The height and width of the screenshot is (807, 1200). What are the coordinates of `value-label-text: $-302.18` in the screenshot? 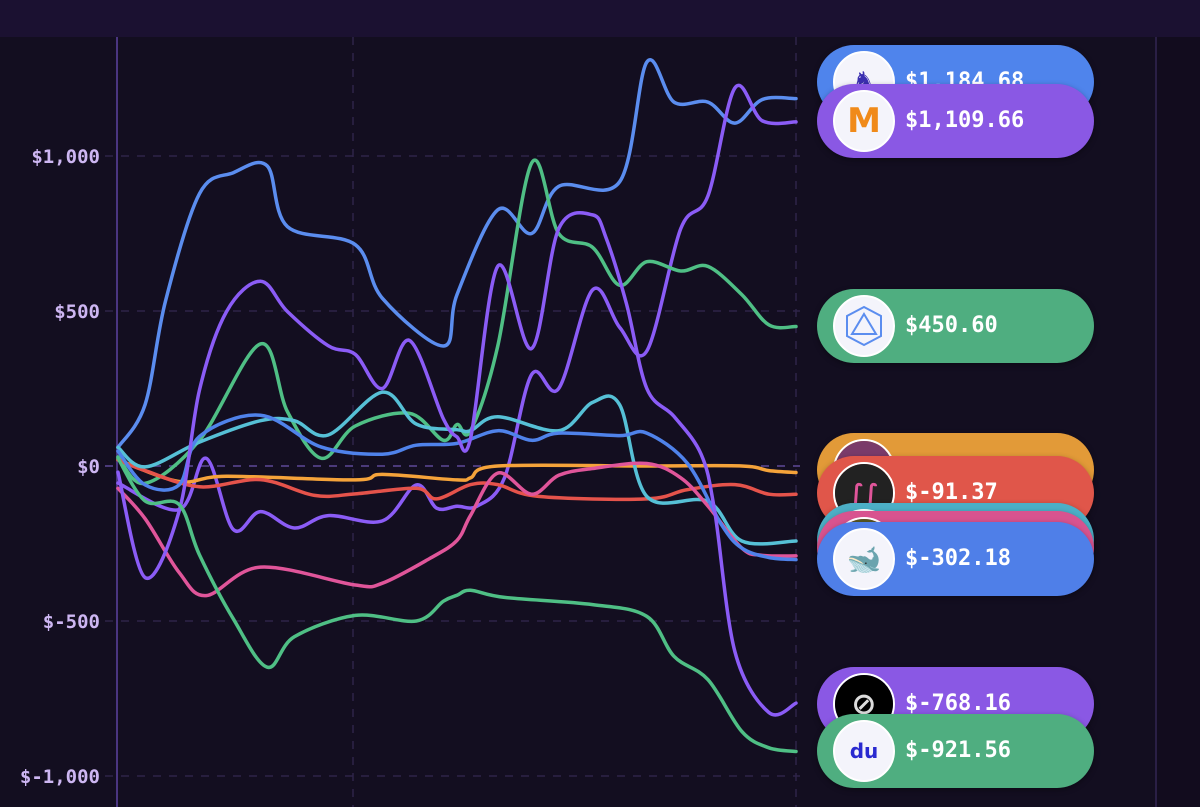 It's located at (958, 558).